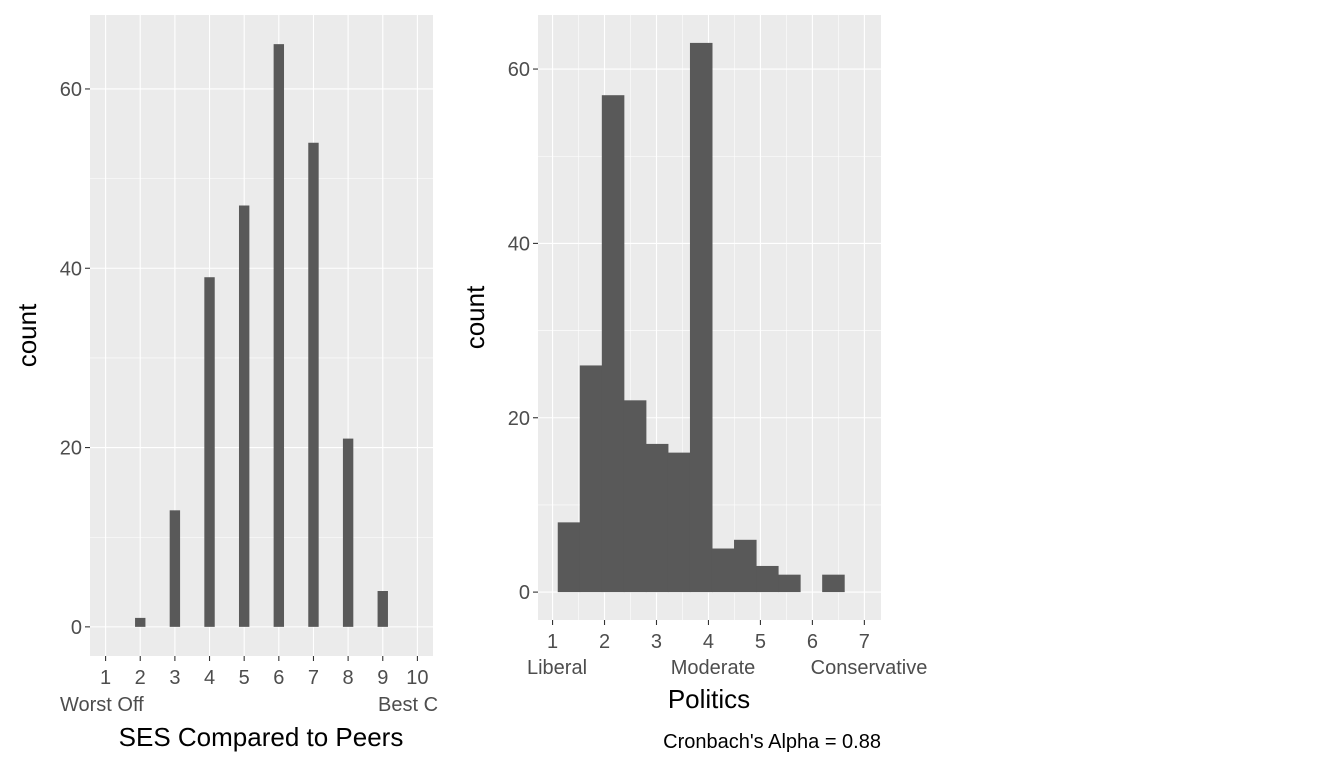 This screenshot has width=1344, height=768. What do you see at coordinates (261, 737) in the screenshot?
I see `x-axis-title: SES Compared to Peers` at bounding box center [261, 737].